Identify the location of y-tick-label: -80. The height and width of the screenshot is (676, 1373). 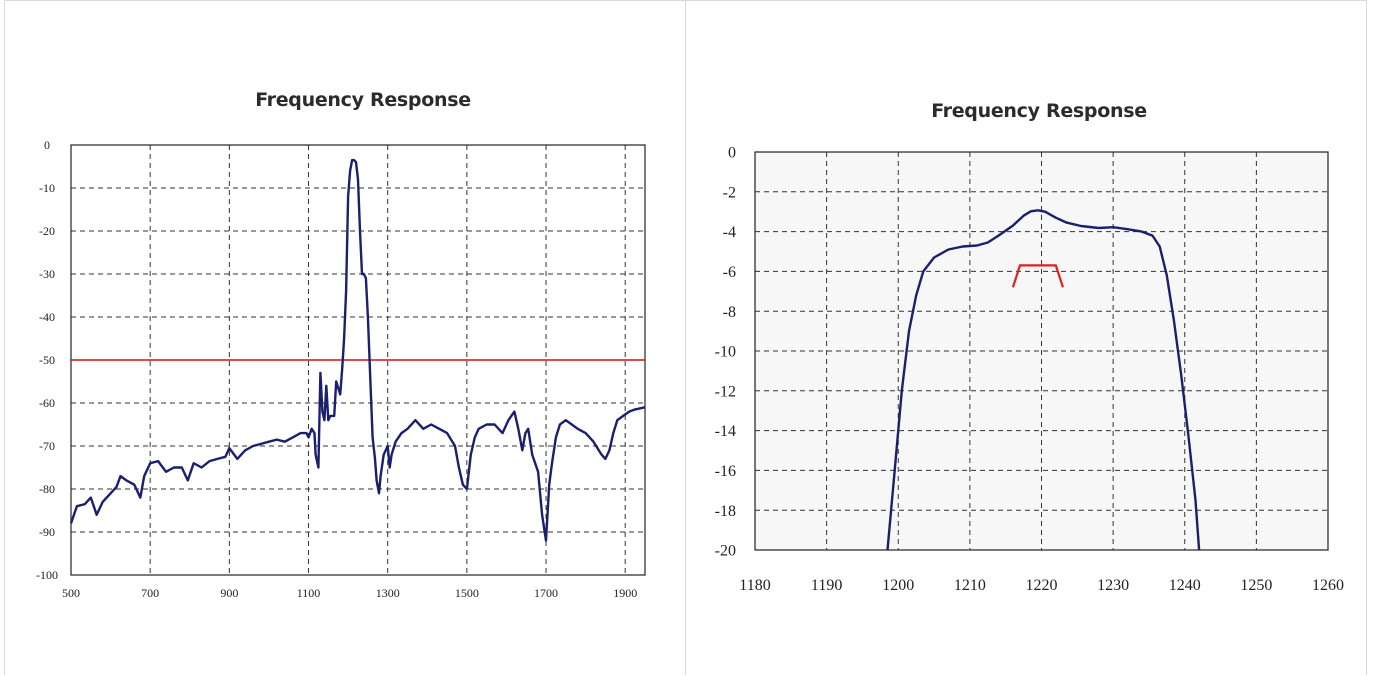
(47, 489).